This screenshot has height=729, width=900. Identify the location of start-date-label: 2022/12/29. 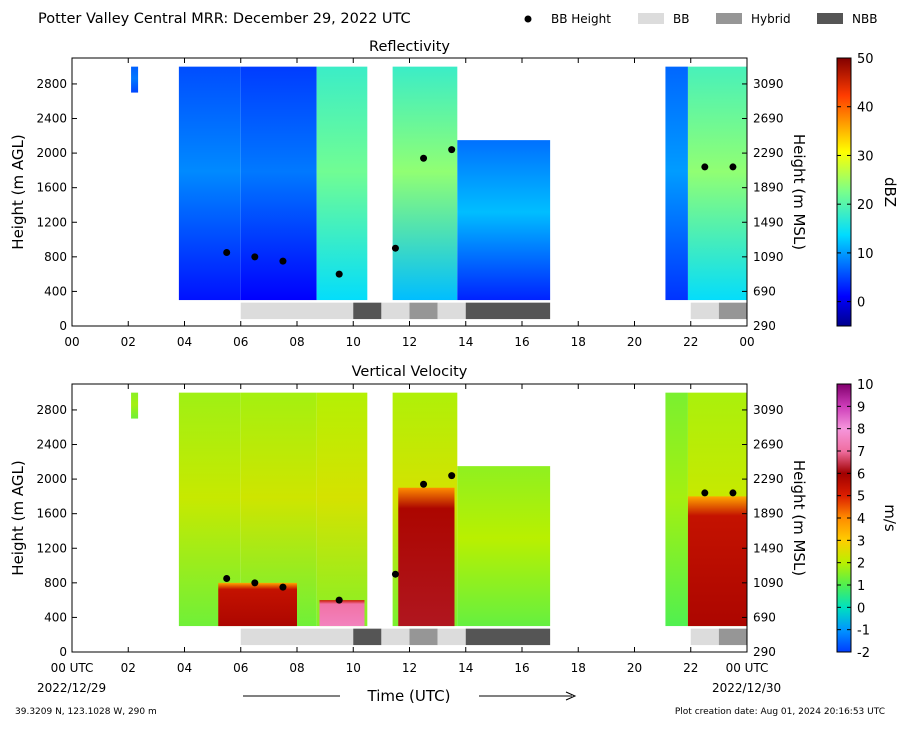
(71, 688).